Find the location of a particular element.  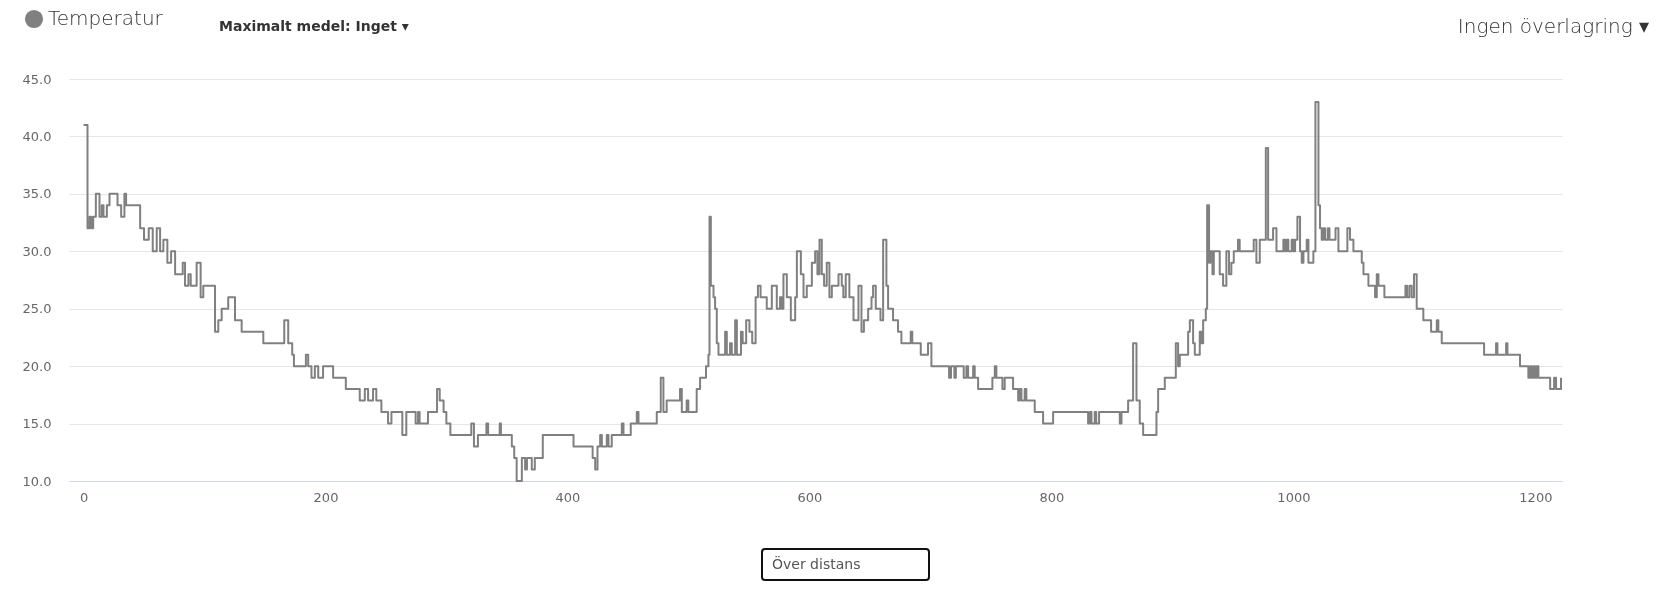

y-tick-label: 40.0 is located at coordinates (37, 136).